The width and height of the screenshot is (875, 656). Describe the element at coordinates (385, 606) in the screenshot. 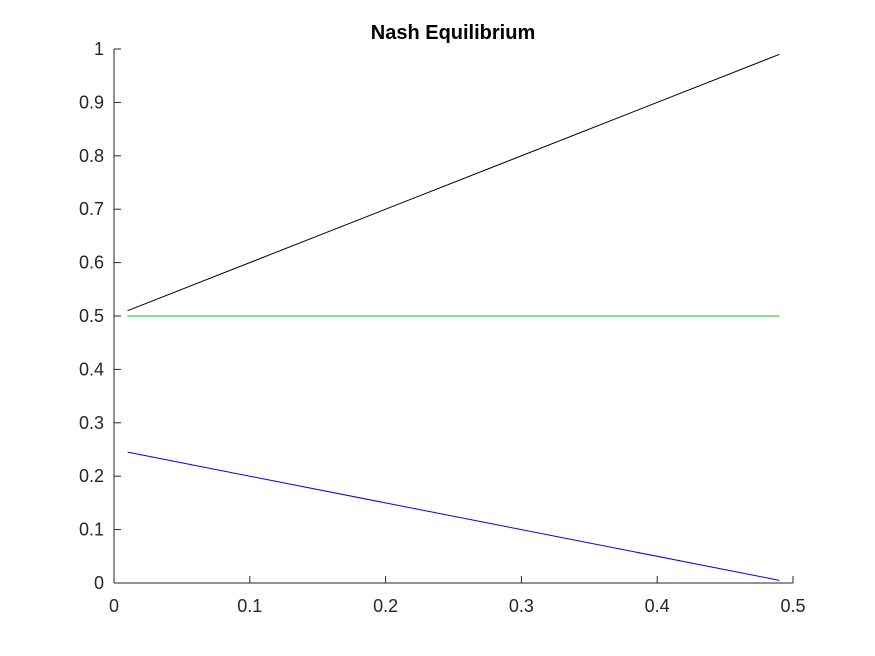

I see `x-tick-label: 0.2` at that location.